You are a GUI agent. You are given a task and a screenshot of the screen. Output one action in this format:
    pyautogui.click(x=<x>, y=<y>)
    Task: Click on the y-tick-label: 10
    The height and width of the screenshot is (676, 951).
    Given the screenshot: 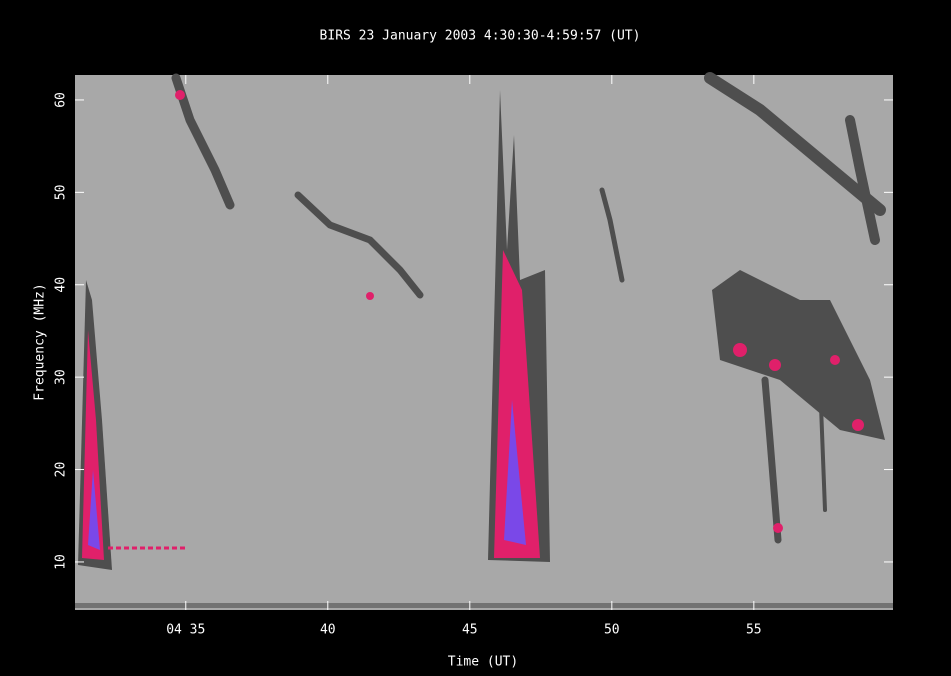 What is the action you would take?
    pyautogui.click(x=61, y=562)
    